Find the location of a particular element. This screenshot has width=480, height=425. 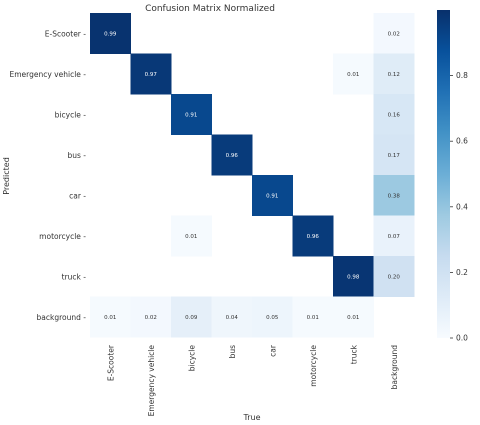

cell-value-label: 0.09 is located at coordinates (191, 318).